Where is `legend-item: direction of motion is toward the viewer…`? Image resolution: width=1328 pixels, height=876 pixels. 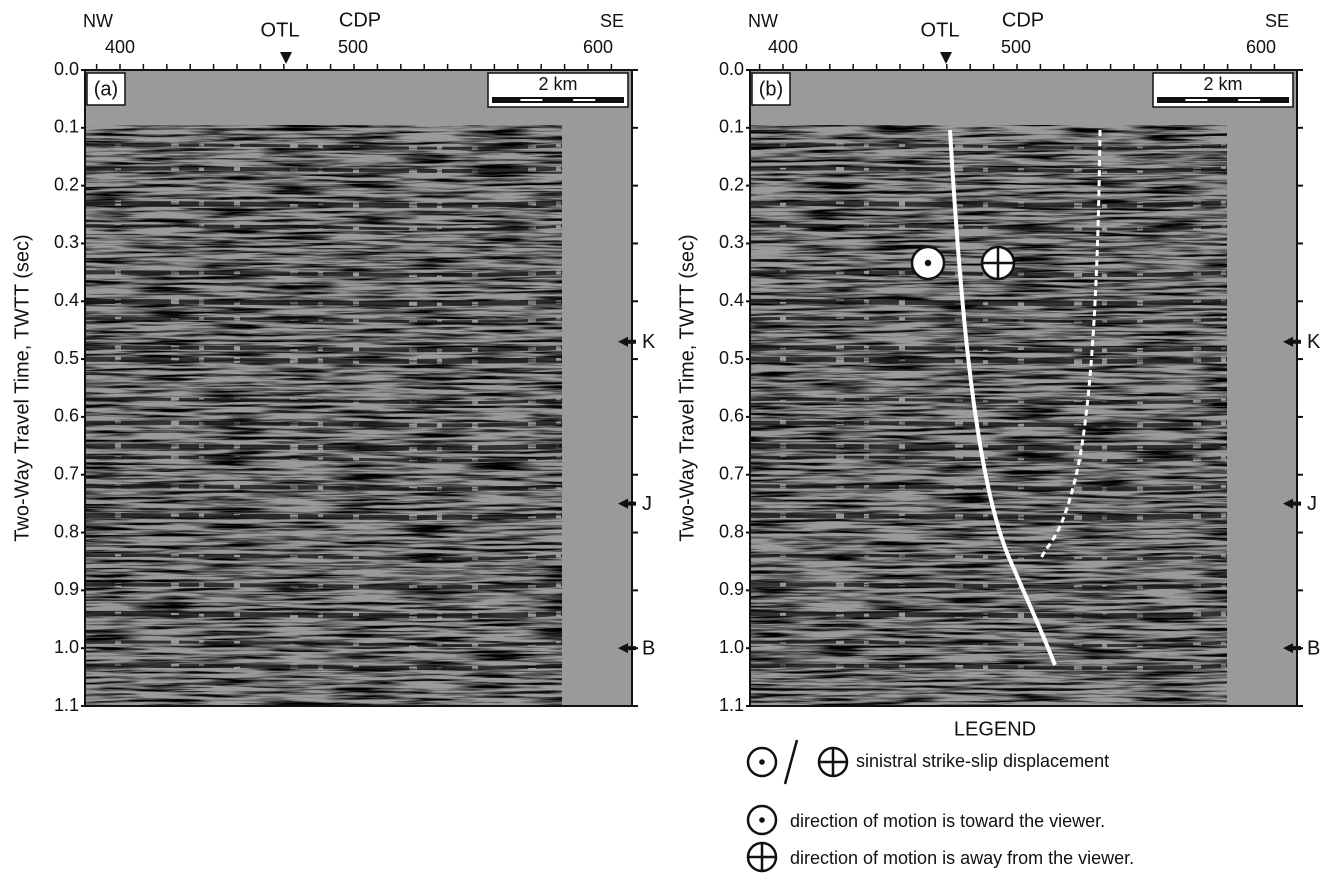
legend-item: direction of motion is toward the viewer… is located at coordinates (947, 821).